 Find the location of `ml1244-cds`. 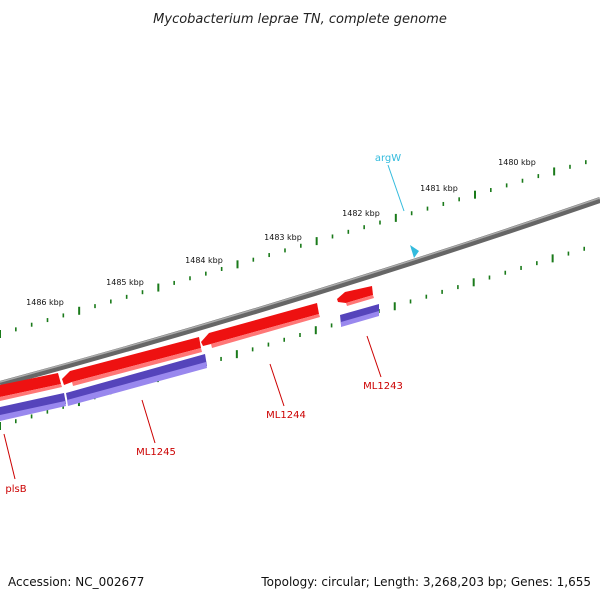

ml1244-cds is located at coordinates (260, 324).